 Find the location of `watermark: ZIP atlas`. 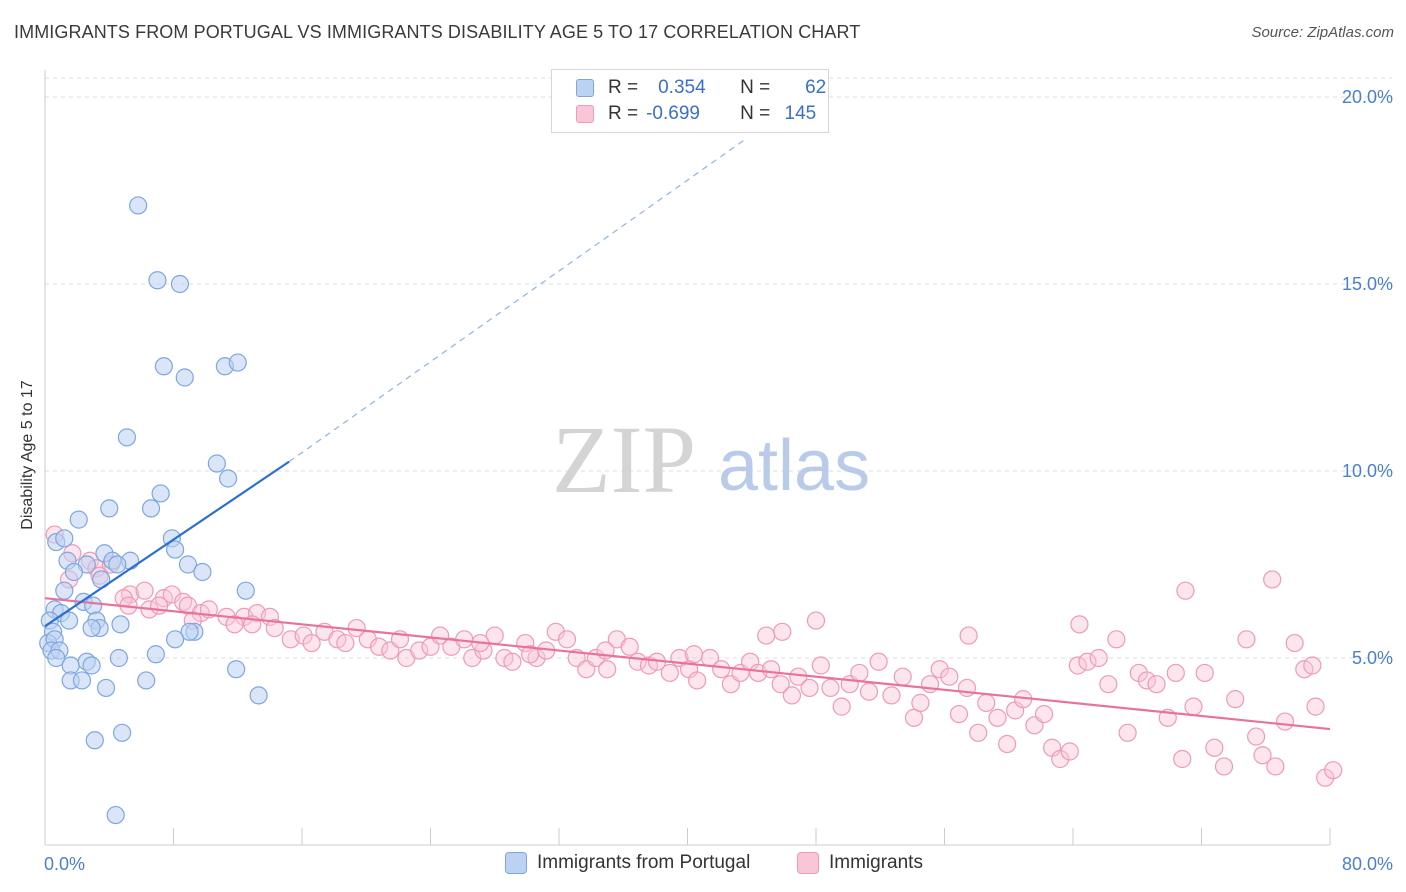

watermark: ZIP atlas is located at coordinates (711, 459).